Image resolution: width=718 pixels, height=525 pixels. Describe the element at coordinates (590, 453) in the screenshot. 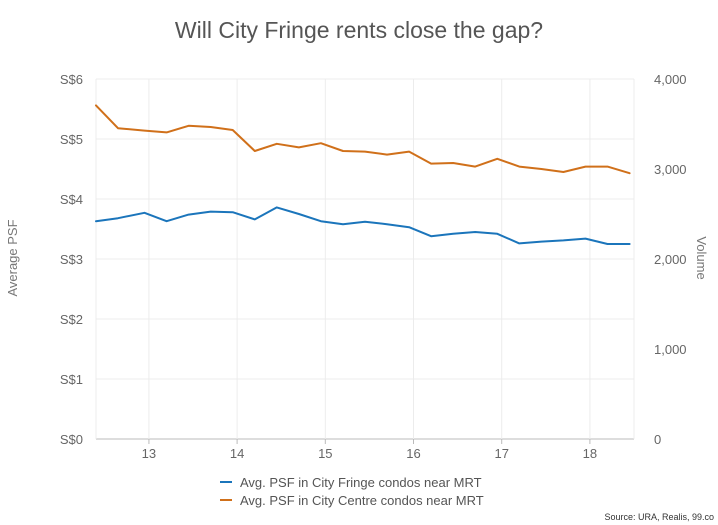

I see `x-tick-label: 18` at that location.